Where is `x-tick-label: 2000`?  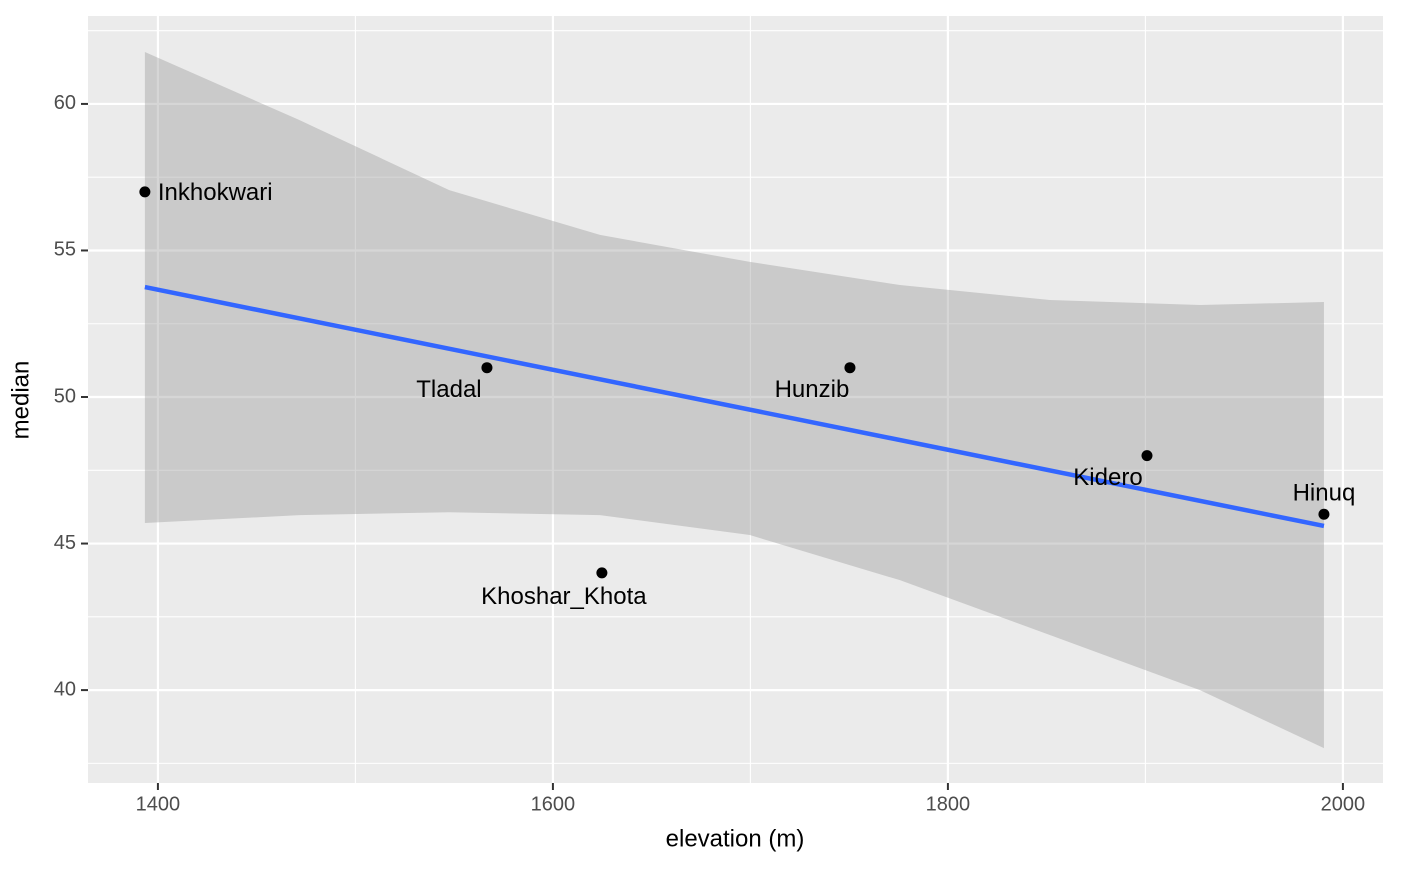 x-tick-label: 2000 is located at coordinates (1343, 804).